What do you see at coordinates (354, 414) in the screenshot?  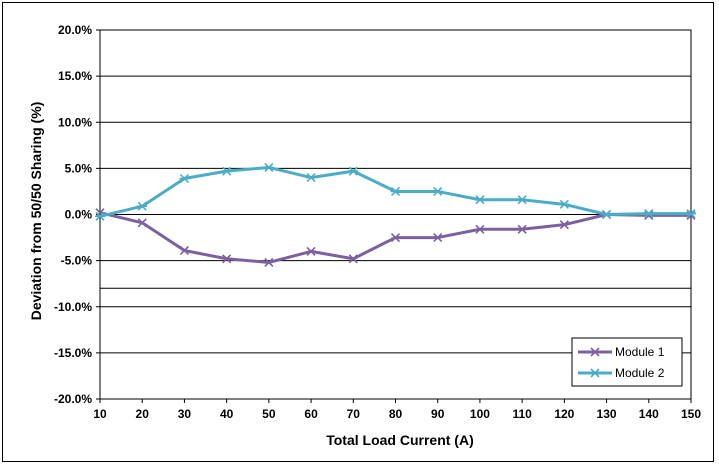 I see `x-tick-label: 70` at bounding box center [354, 414].